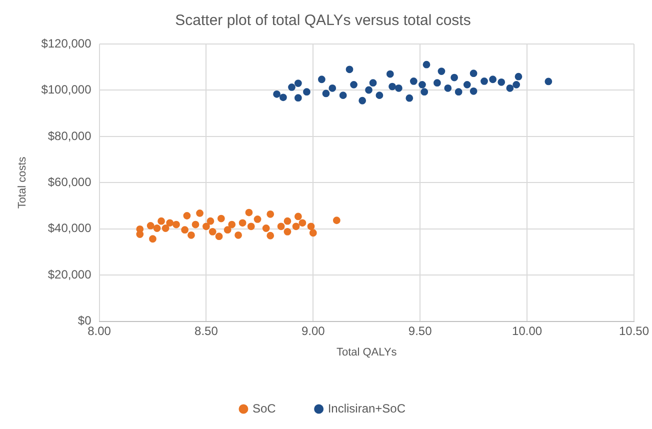  I want to click on x-tick-label: 10.50, so click(634, 331).